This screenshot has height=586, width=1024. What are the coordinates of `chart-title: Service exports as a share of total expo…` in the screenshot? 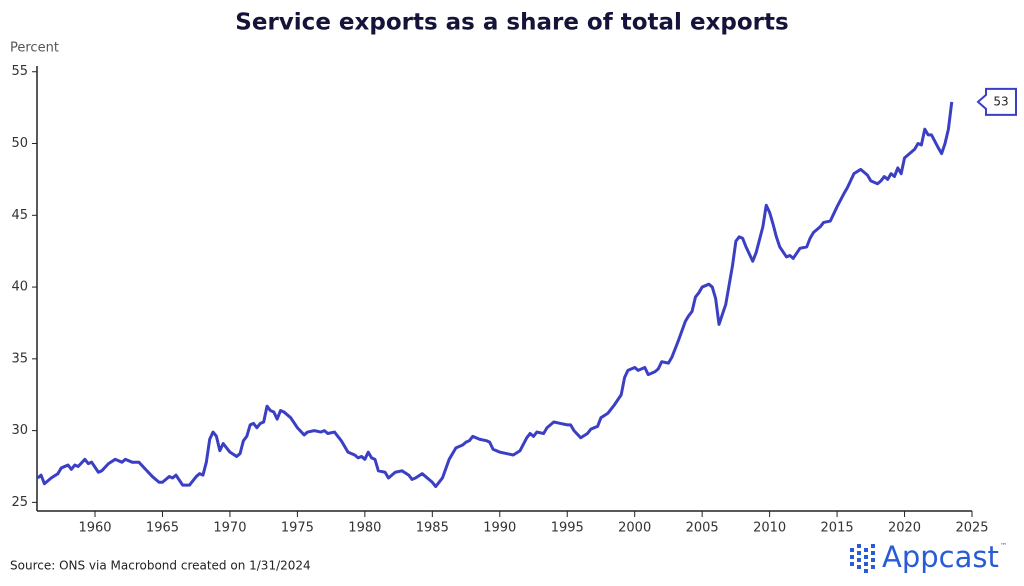 It's located at (511, 23).